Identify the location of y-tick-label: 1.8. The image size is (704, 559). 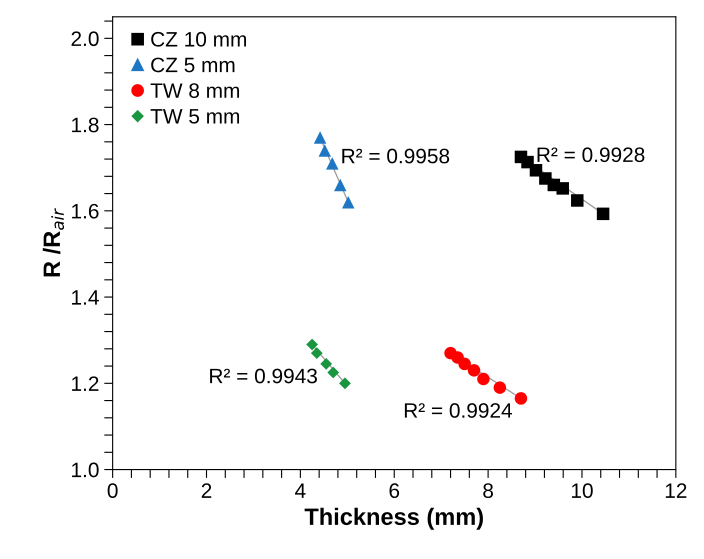
(85, 125).